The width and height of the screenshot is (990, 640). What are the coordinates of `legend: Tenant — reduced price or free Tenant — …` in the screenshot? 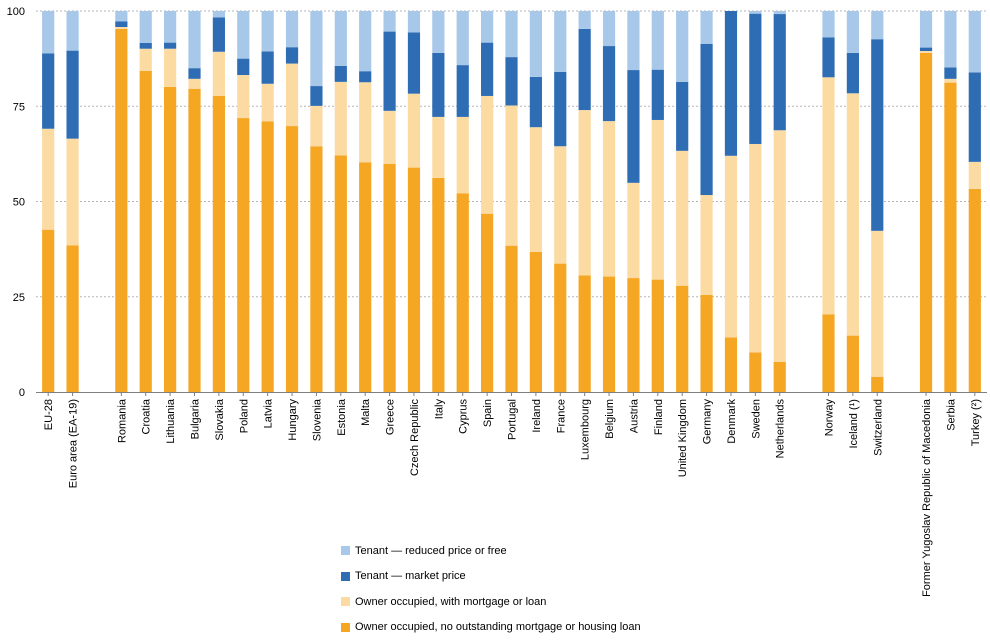 It's located at (491, 589).